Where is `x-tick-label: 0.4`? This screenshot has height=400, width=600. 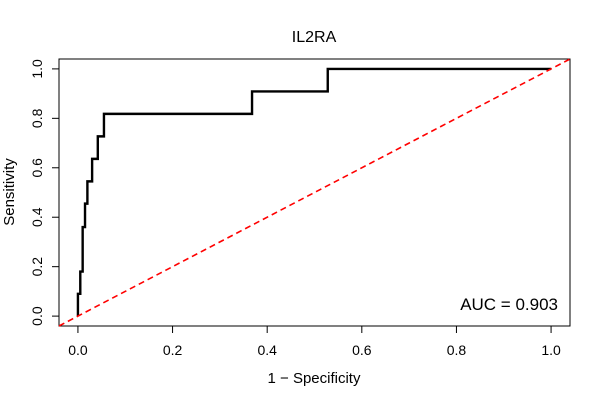 x-tick-label: 0.4 is located at coordinates (267, 350).